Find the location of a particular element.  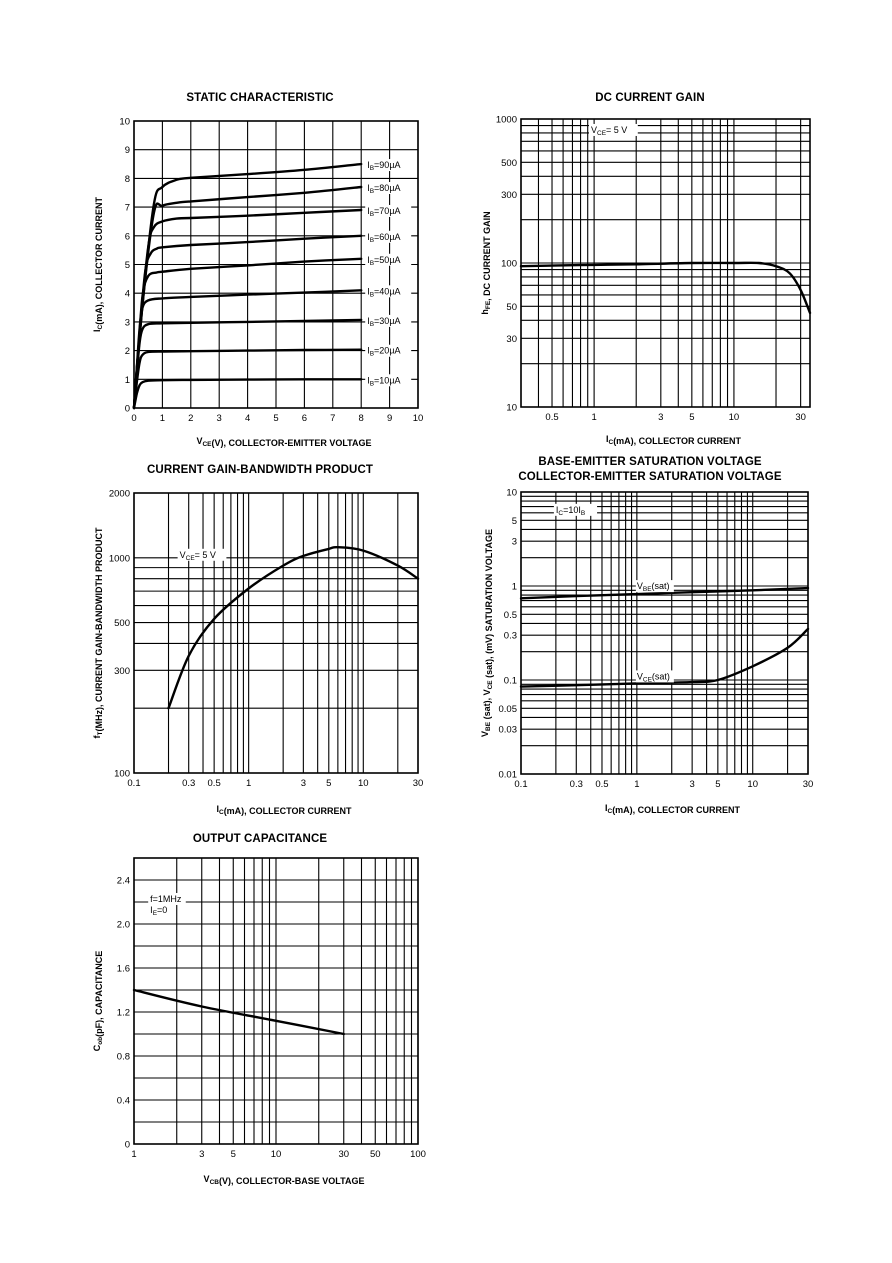

curve-label: VCE(sat) is located at coordinates (653, 677).